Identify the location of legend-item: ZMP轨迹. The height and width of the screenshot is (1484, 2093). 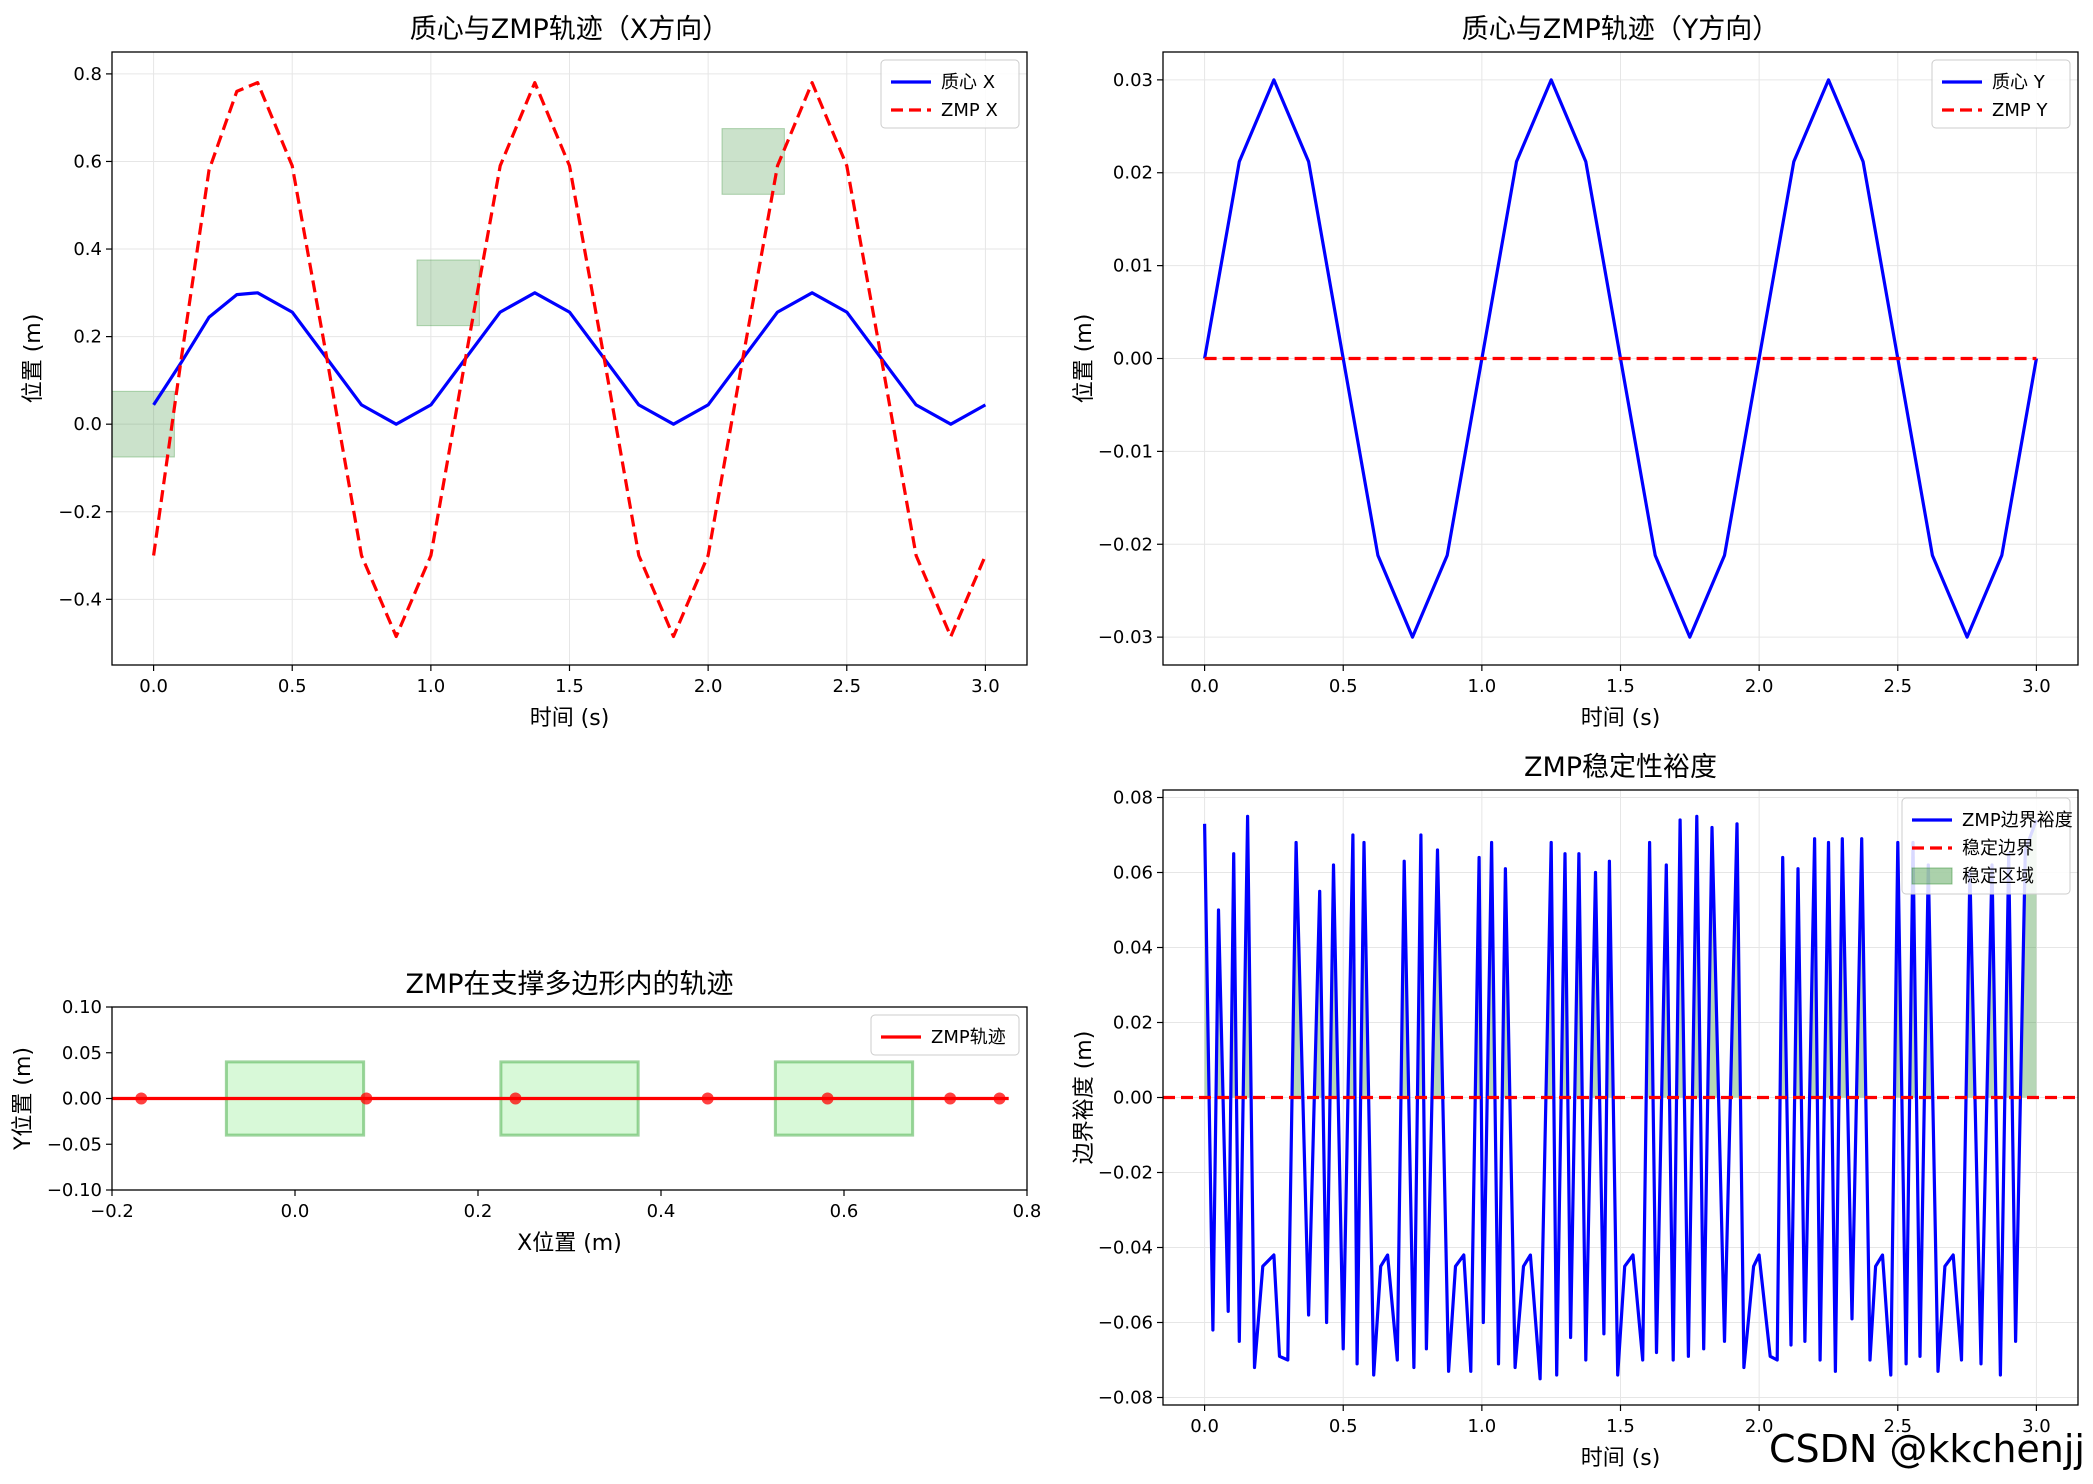
(943, 1037).